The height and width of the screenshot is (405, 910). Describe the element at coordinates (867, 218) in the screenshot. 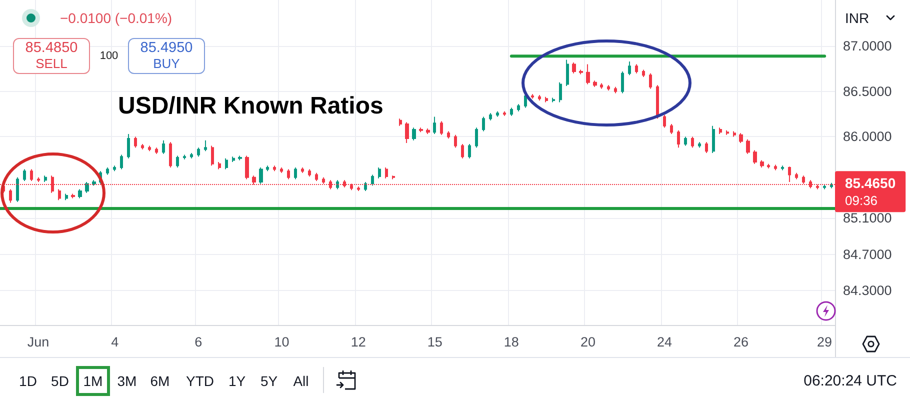

I see `y-tick-label: 85.1000` at that location.